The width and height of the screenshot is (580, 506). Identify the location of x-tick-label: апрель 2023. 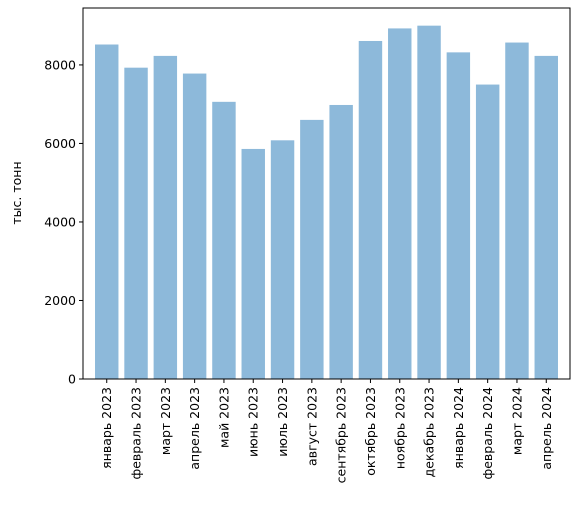
(194, 428).